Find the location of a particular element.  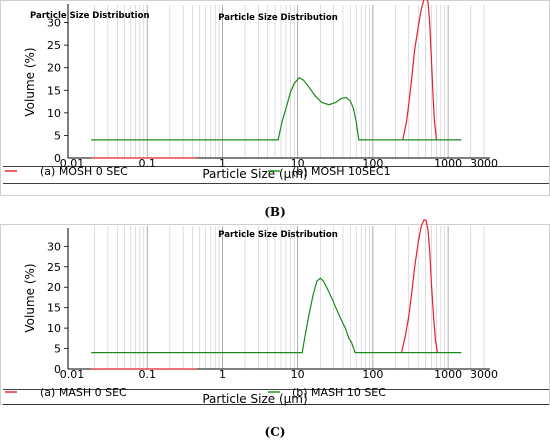

legend-b: (a) MOSH 0 SEC (b) MOSH 10SEC1 is located at coordinates (198, 171).